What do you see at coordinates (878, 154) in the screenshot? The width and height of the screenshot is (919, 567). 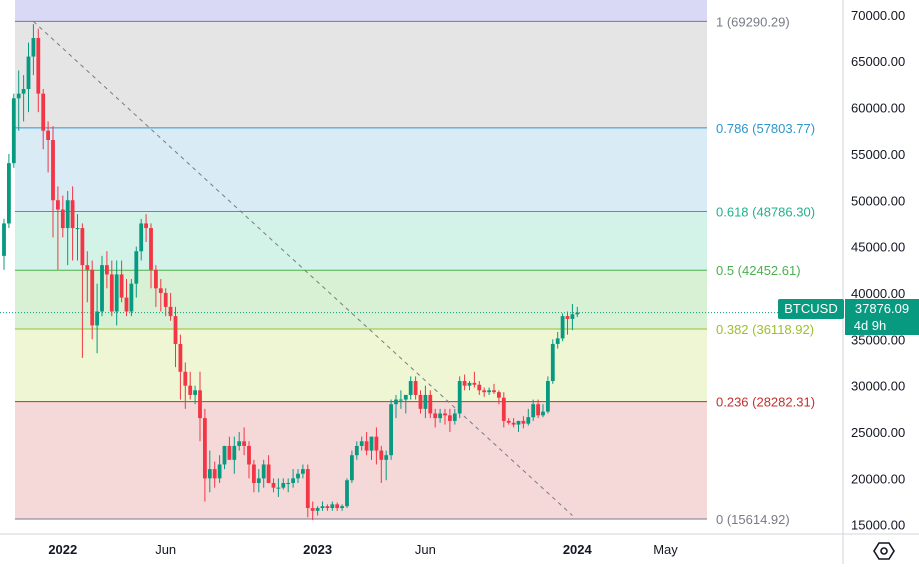 I see `price-tick-label: 55000.00` at bounding box center [878, 154].